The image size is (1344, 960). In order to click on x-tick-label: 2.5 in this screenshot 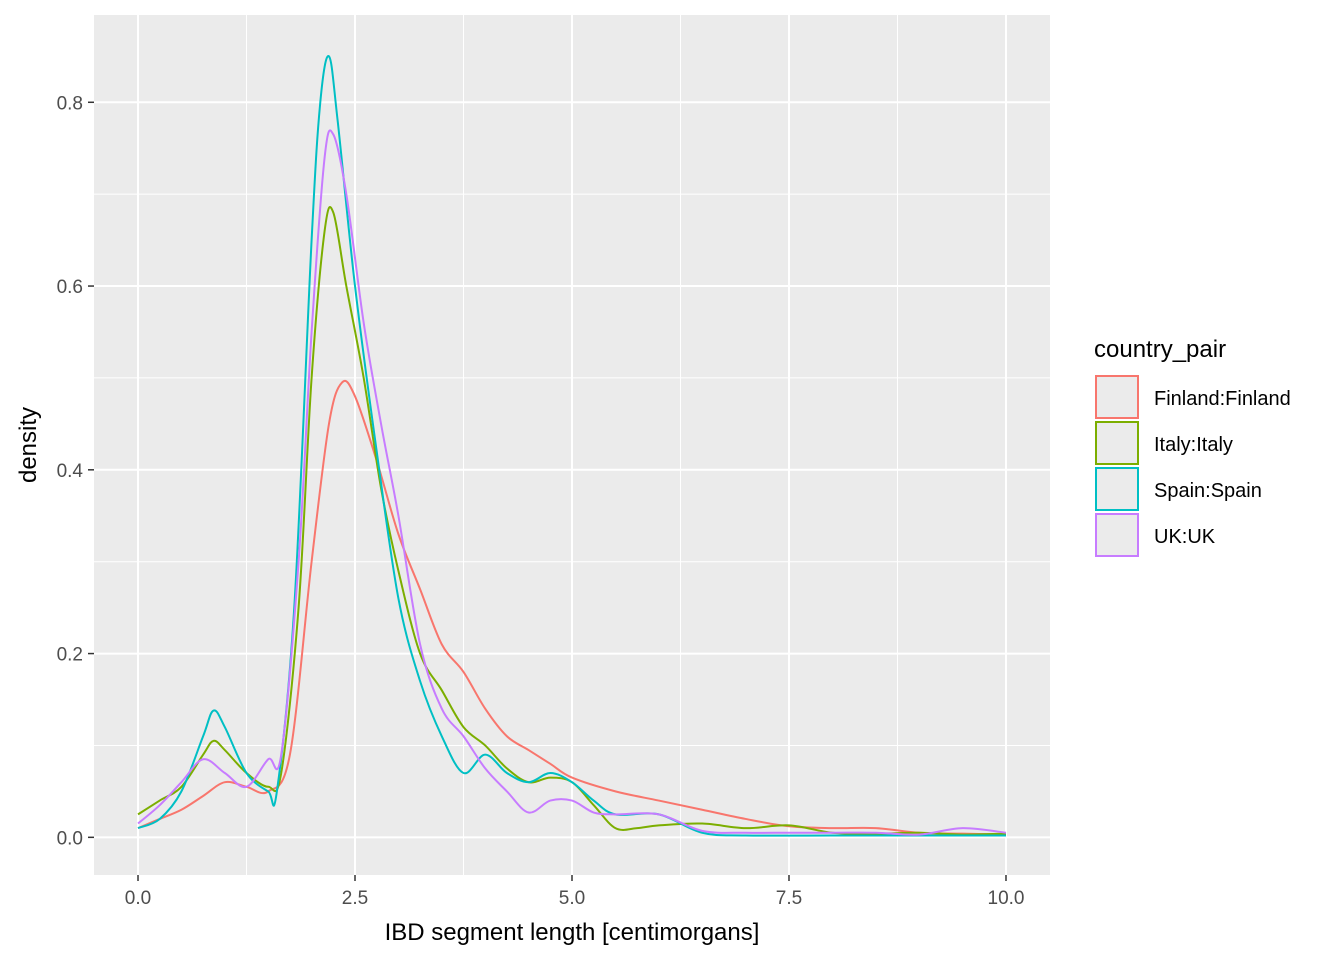, I will do `click(355, 898)`.